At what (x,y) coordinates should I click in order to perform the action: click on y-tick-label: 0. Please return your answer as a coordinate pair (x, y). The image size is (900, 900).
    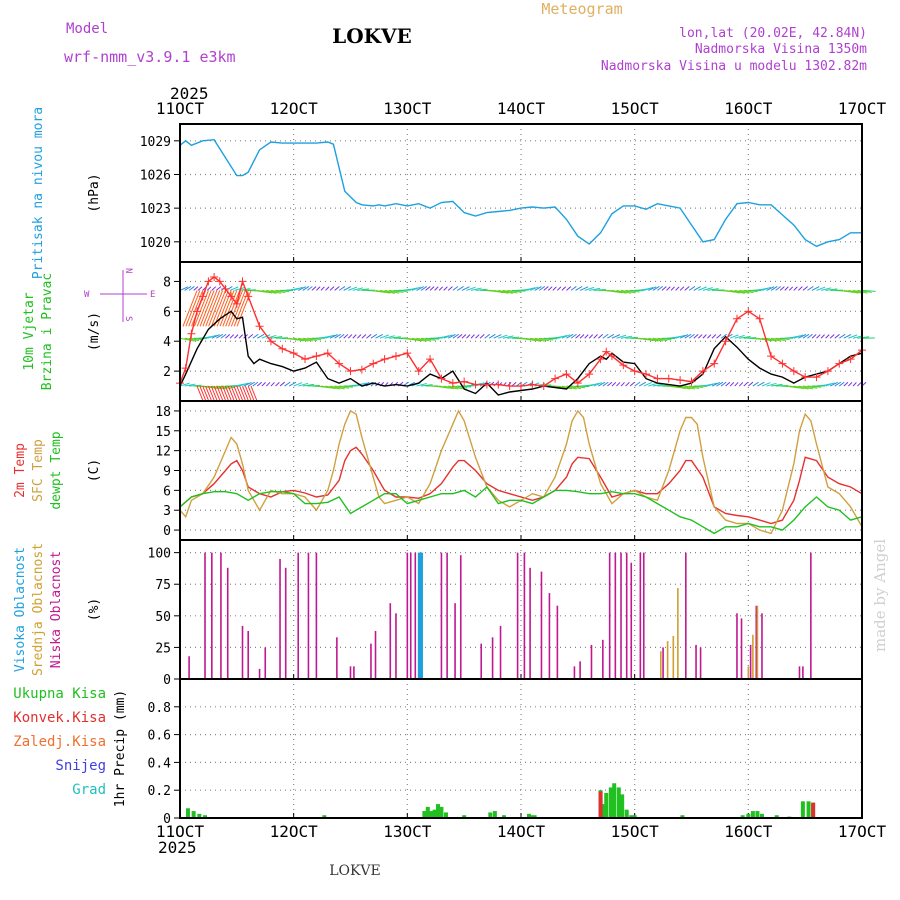
    Looking at the image, I should click on (167, 680).